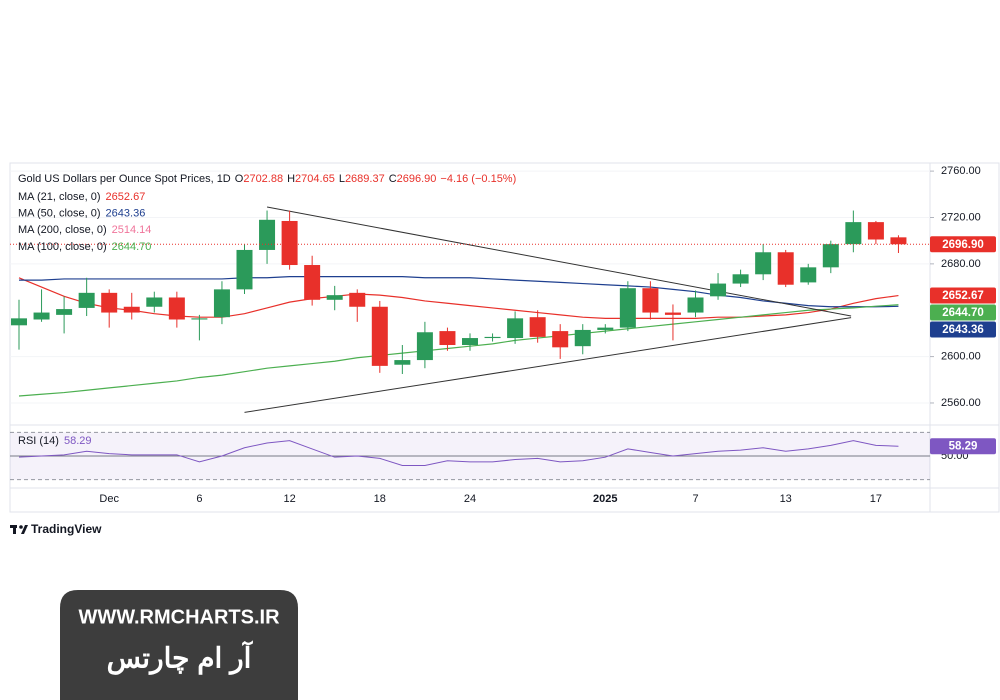 The image size is (1000, 700). I want to click on rsi-pane, so click(470, 456).